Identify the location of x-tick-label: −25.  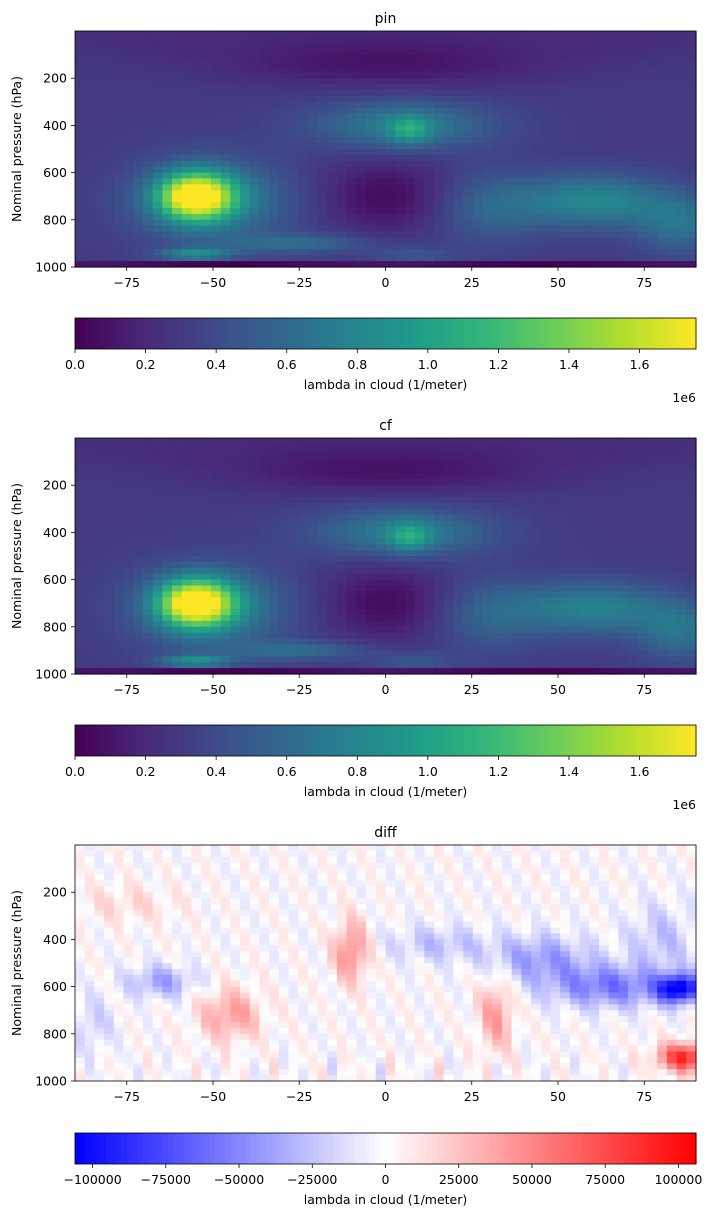
(299, 282).